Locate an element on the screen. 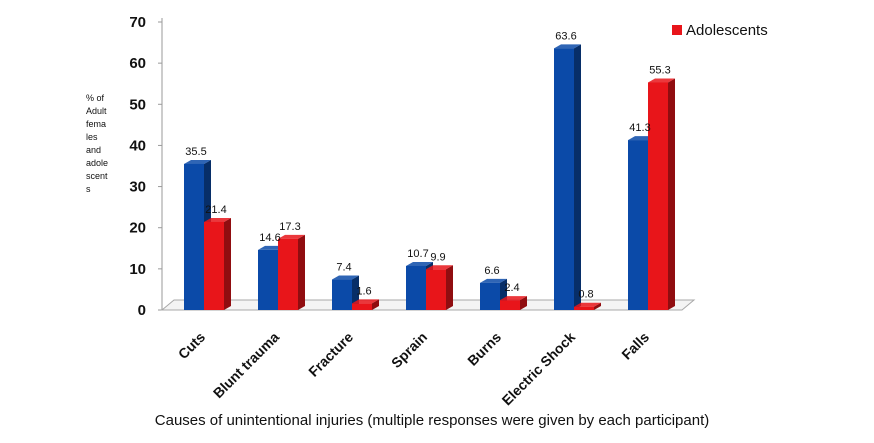 This screenshot has height=443, width=874. y-tick-label: 30 is located at coordinates (137, 187).